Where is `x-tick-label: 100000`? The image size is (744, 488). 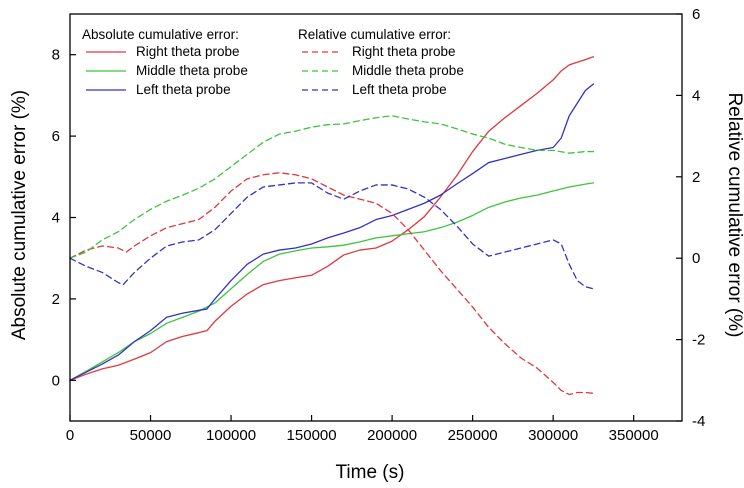
x-tick-label: 100000 is located at coordinates (231, 435).